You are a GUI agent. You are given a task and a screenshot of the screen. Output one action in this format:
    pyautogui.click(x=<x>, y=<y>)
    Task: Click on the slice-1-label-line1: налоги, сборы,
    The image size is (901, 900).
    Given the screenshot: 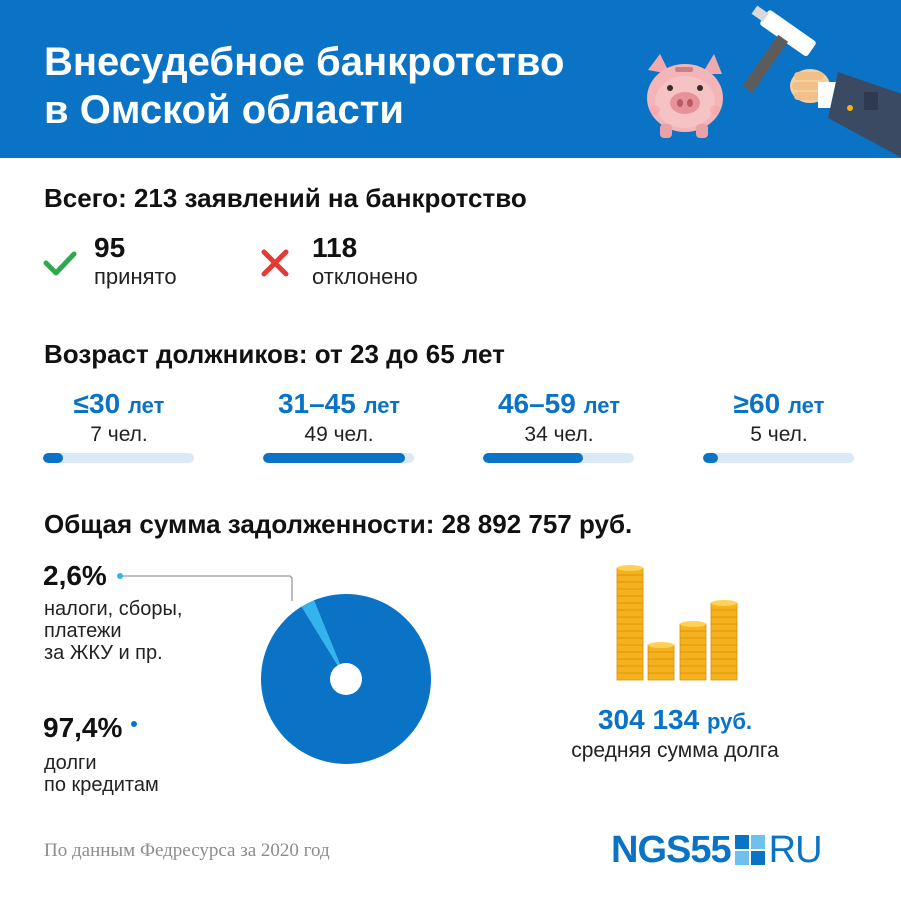 What is the action you would take?
    pyautogui.click(x=113, y=609)
    